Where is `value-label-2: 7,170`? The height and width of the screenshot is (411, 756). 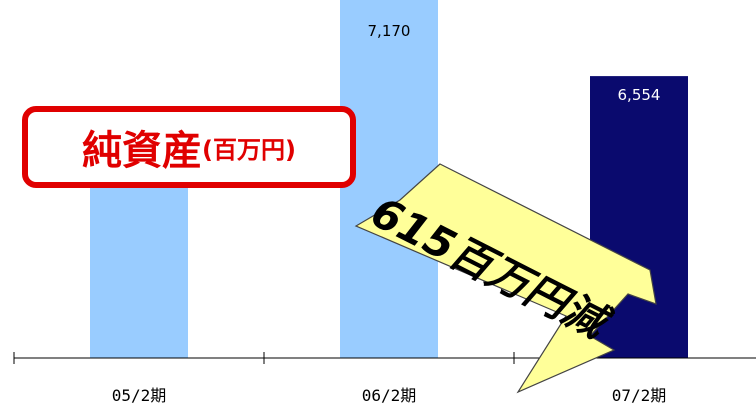
value-label-2: 7,170 is located at coordinates (389, 31).